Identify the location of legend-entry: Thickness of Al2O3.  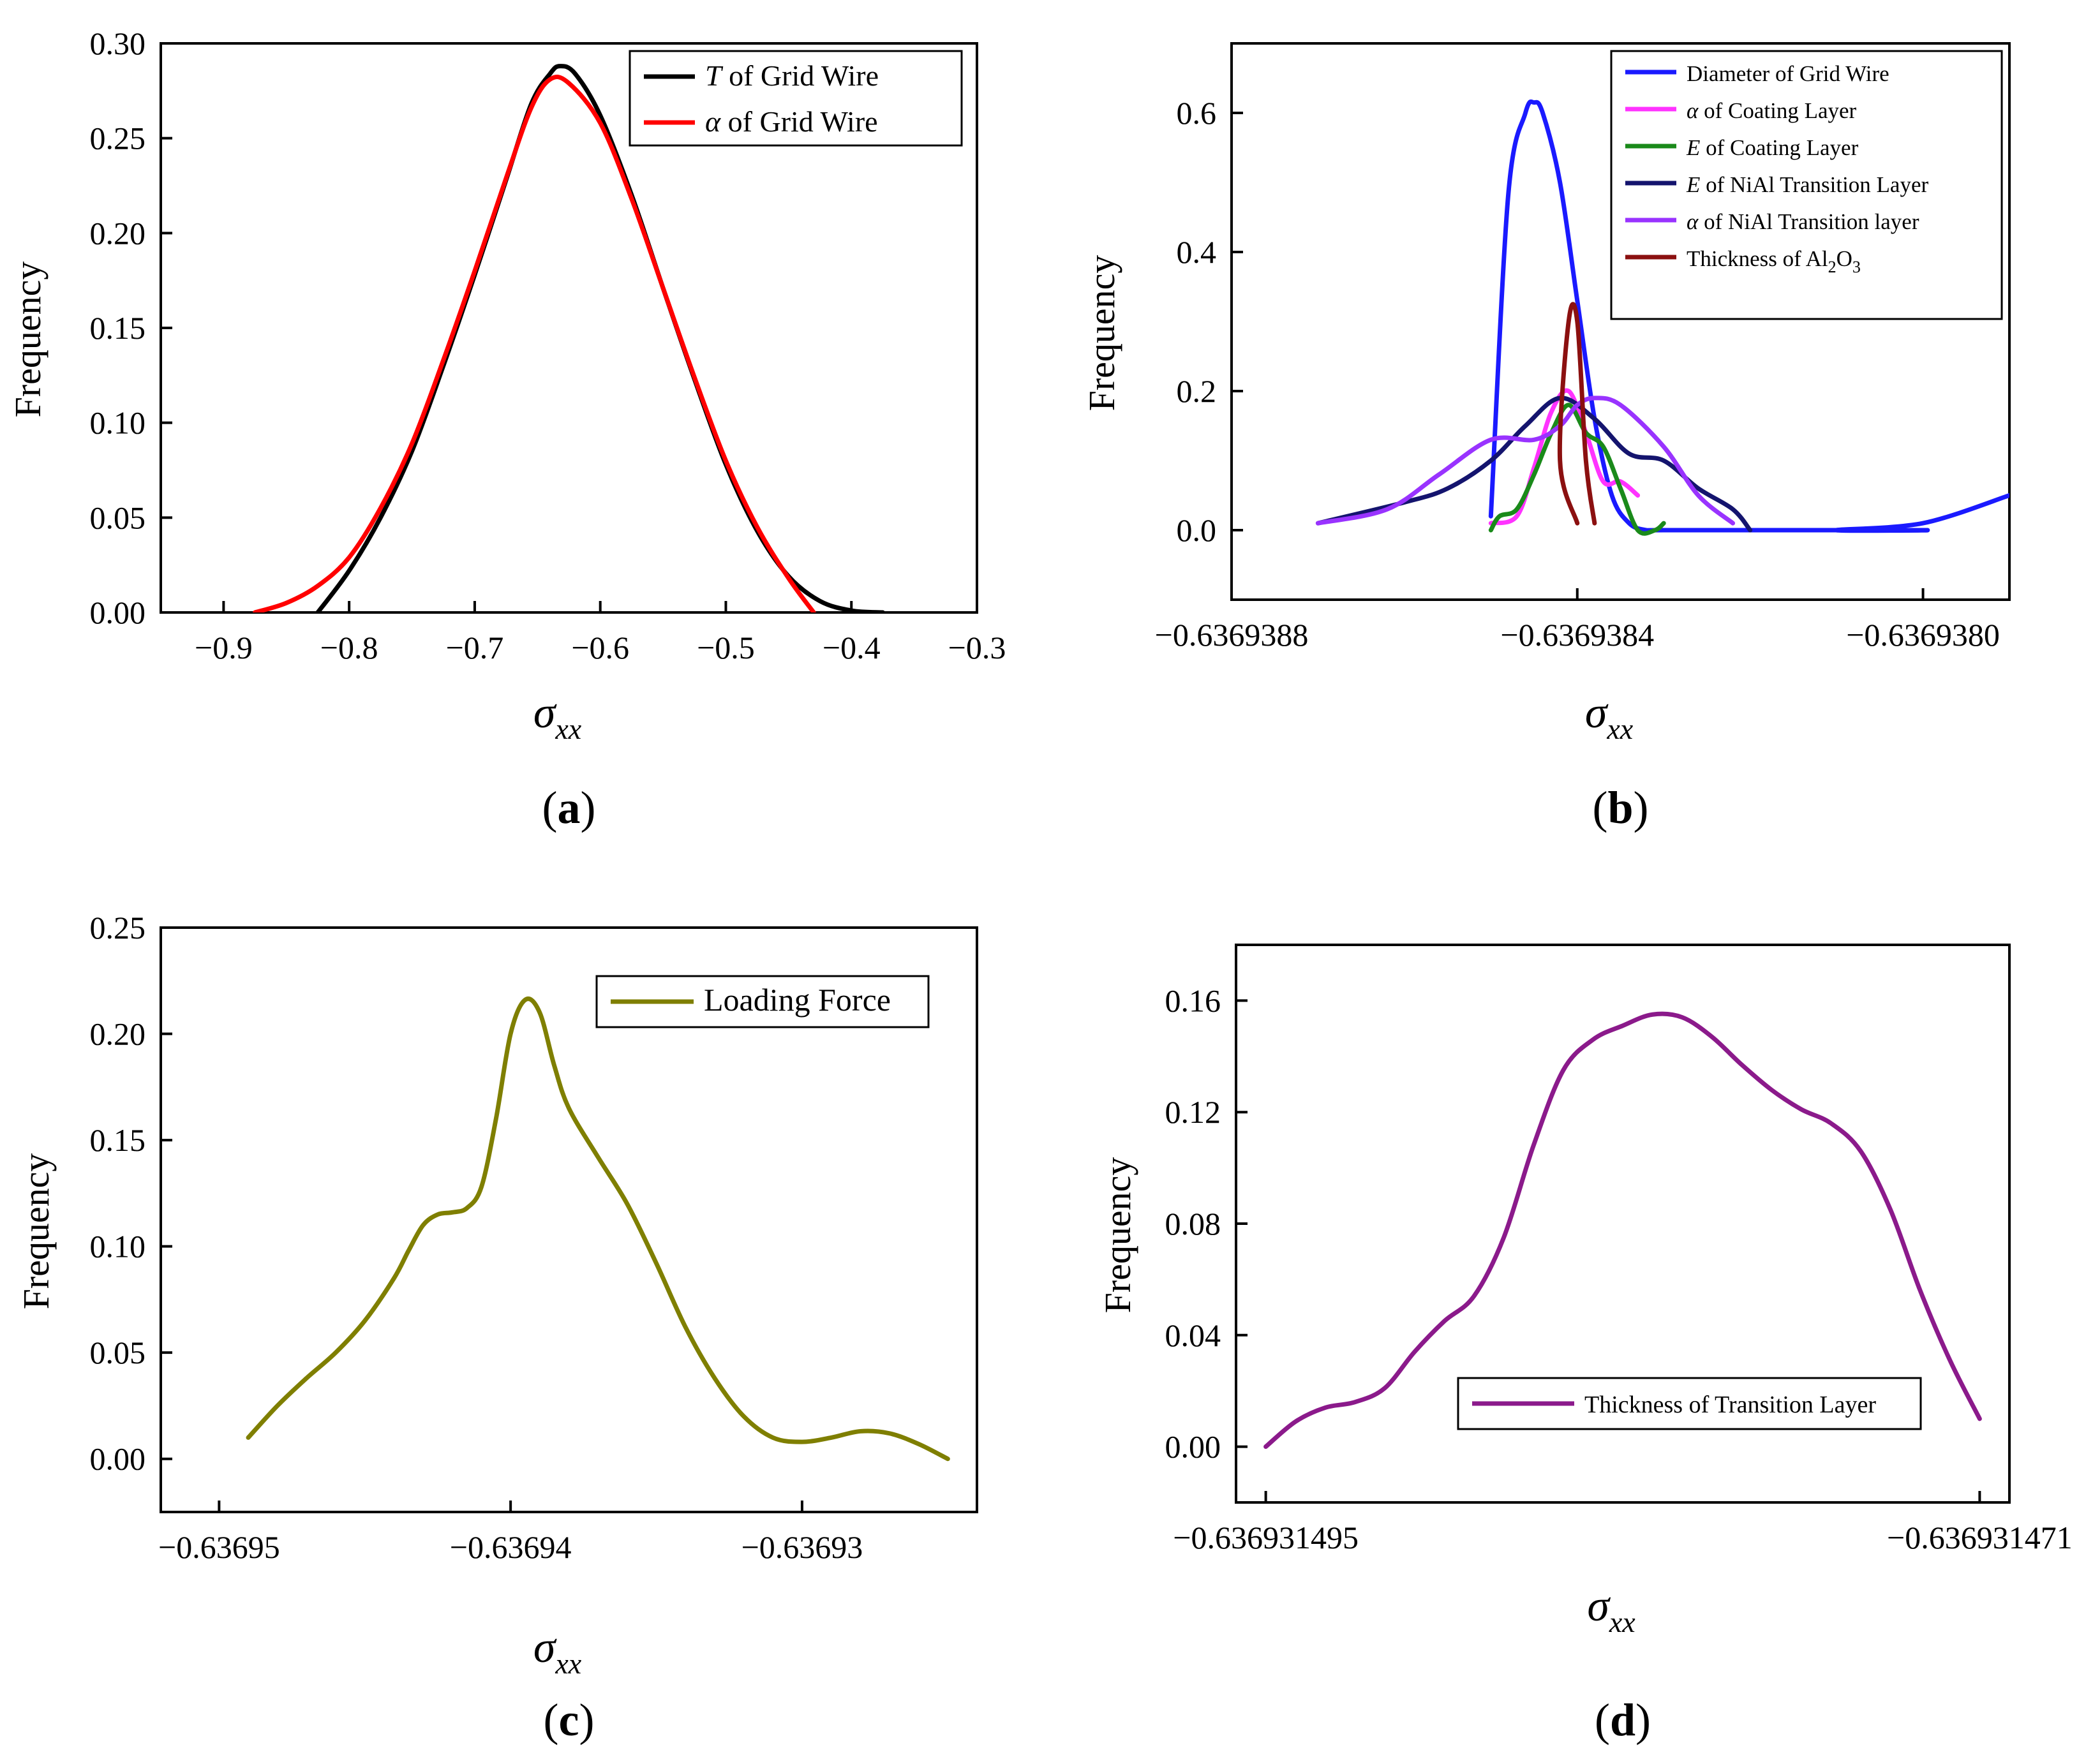
(1774, 261).